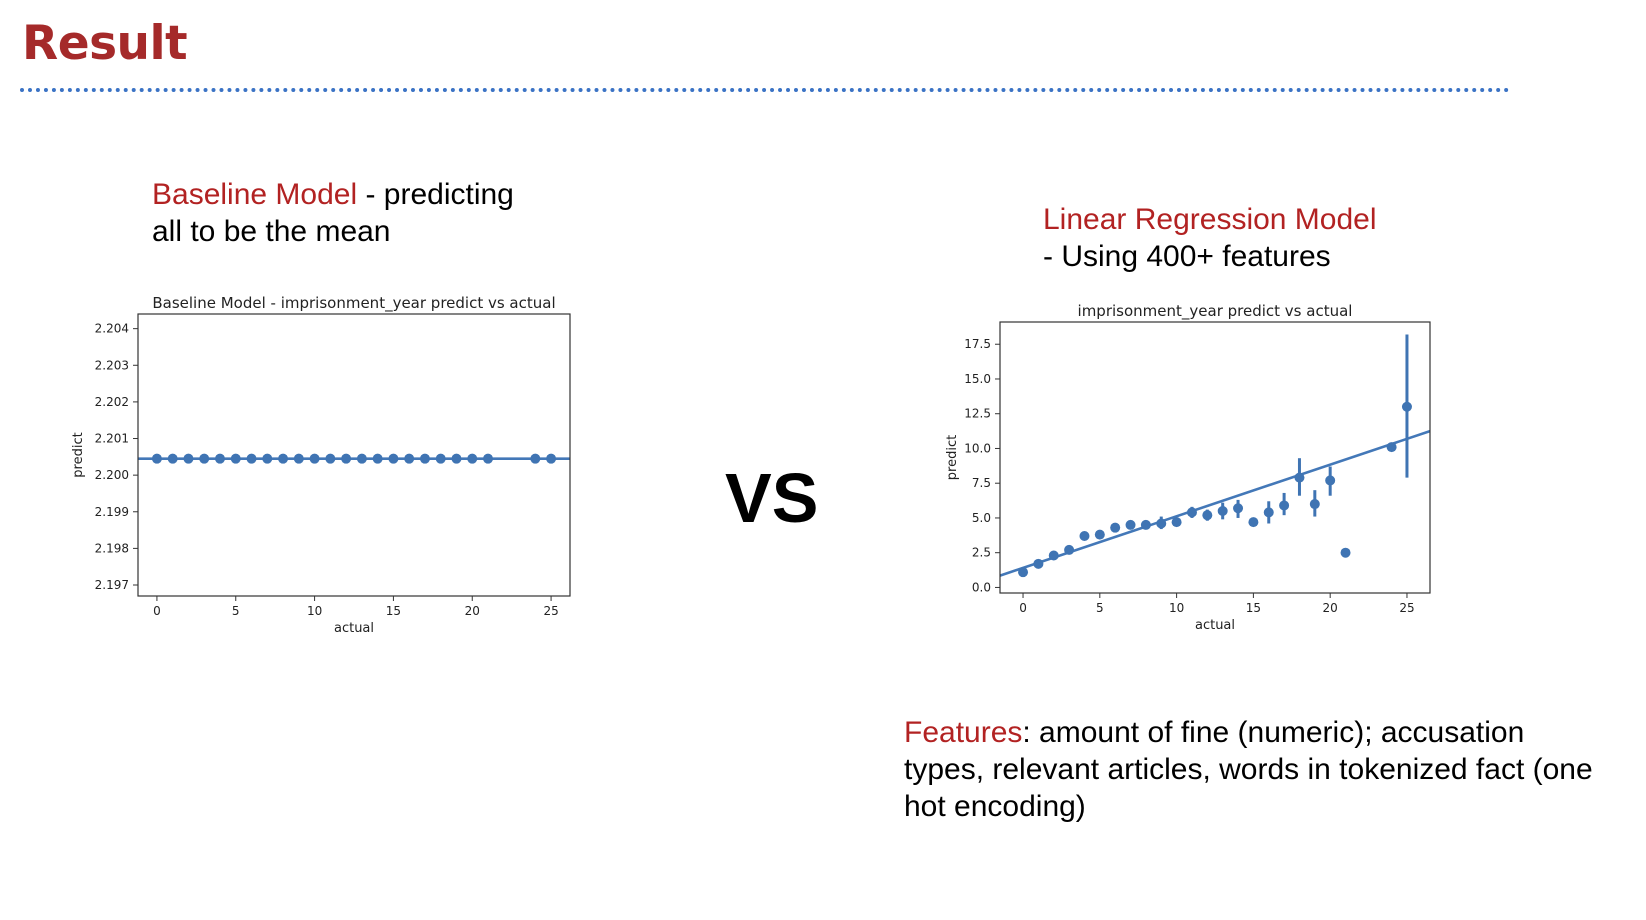  I want to click on y-tick-label: 2.204, so click(112, 329).